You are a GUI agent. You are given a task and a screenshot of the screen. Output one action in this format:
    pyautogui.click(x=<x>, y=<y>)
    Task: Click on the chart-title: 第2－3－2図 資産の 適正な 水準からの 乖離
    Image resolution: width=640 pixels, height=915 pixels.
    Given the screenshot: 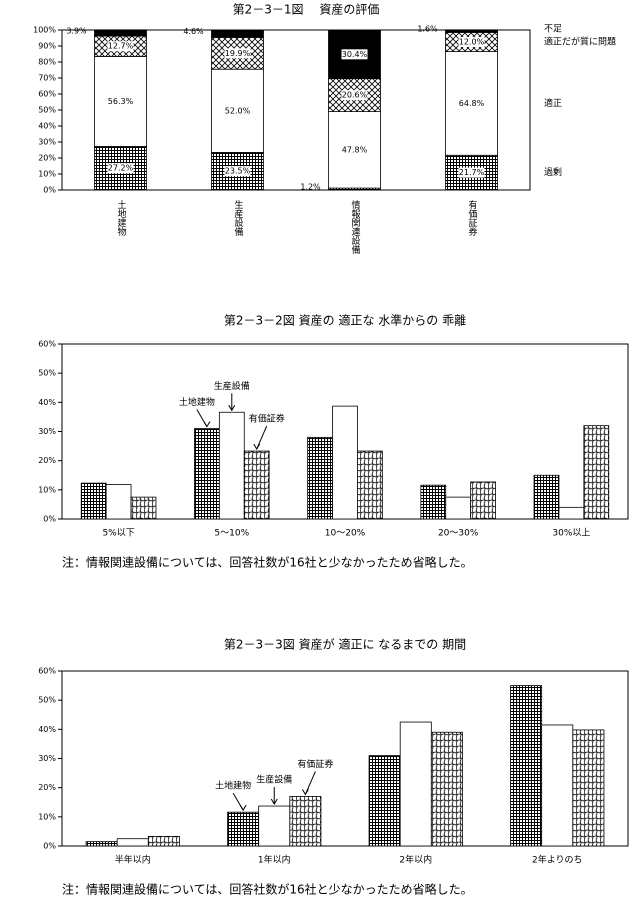 What is the action you would take?
    pyautogui.click(x=345, y=320)
    